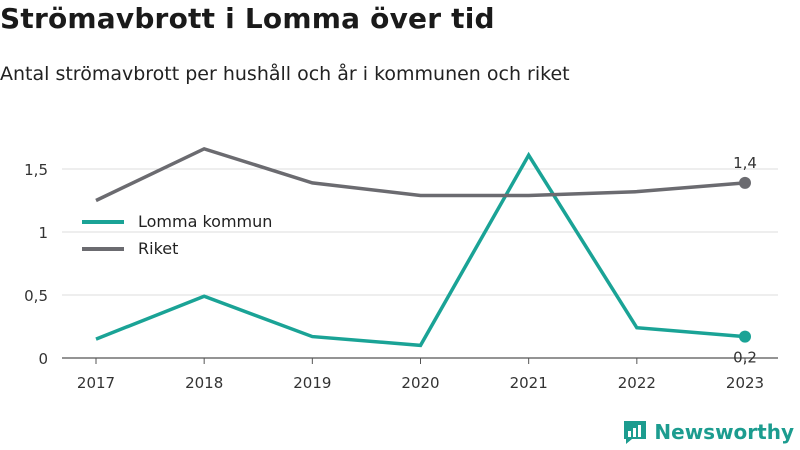 The width and height of the screenshot is (800, 450). Describe the element at coordinates (420, 383) in the screenshot. I see `x-tick-label: 2020` at that location.